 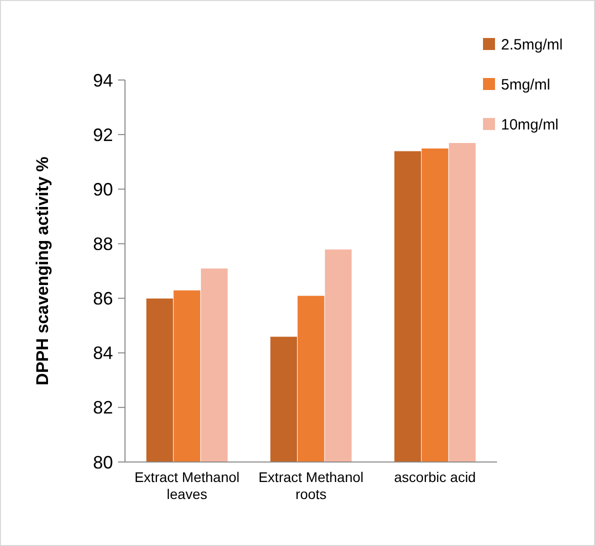 What do you see at coordinates (102, 353) in the screenshot?
I see `y-tick-label: 84` at bounding box center [102, 353].